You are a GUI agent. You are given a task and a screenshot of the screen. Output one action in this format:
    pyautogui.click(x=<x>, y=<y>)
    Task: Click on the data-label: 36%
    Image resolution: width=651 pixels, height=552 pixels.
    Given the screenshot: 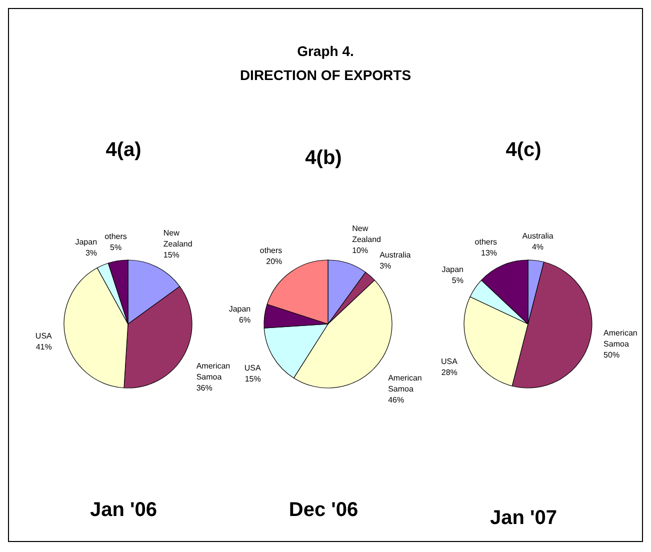 What is the action you would take?
    pyautogui.click(x=204, y=388)
    